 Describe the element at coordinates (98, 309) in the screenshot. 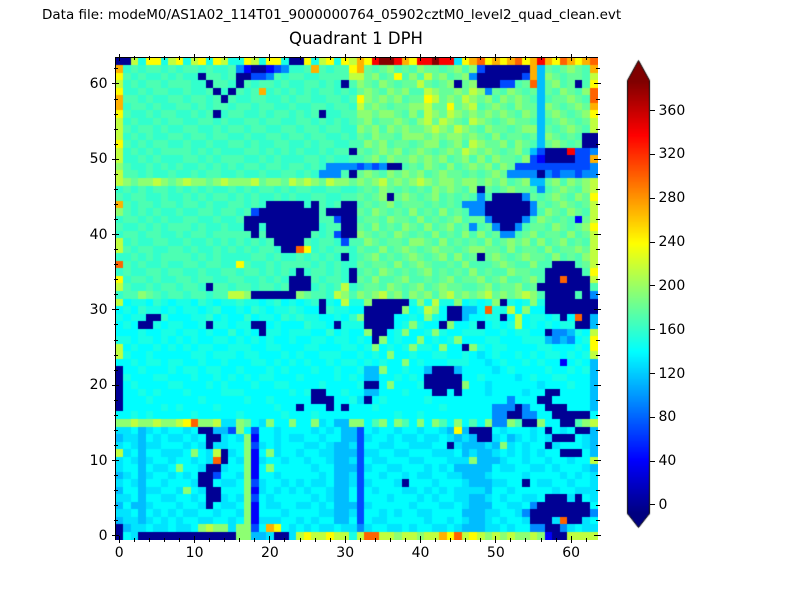

I see `y-tick-label: 30` at that location.